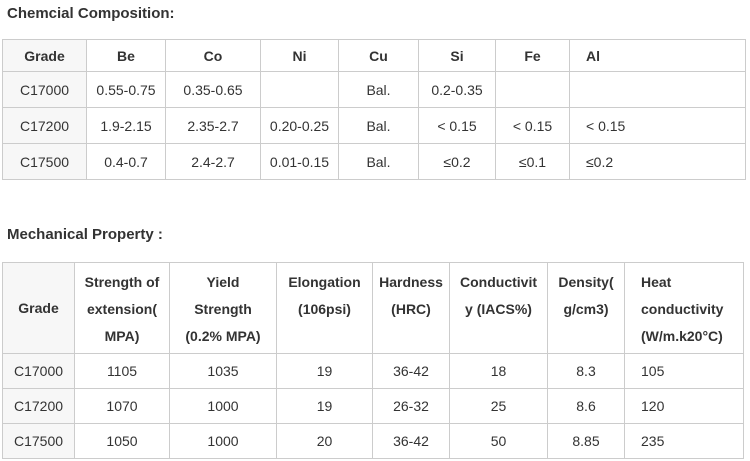  What do you see at coordinates (457, 55) in the screenshot?
I see `header-cell-si: Si` at bounding box center [457, 55].